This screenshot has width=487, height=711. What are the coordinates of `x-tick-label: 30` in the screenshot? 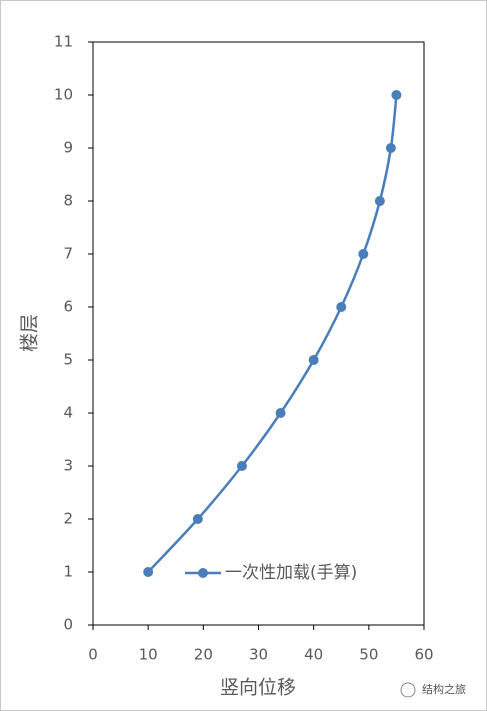 It's located at (258, 655).